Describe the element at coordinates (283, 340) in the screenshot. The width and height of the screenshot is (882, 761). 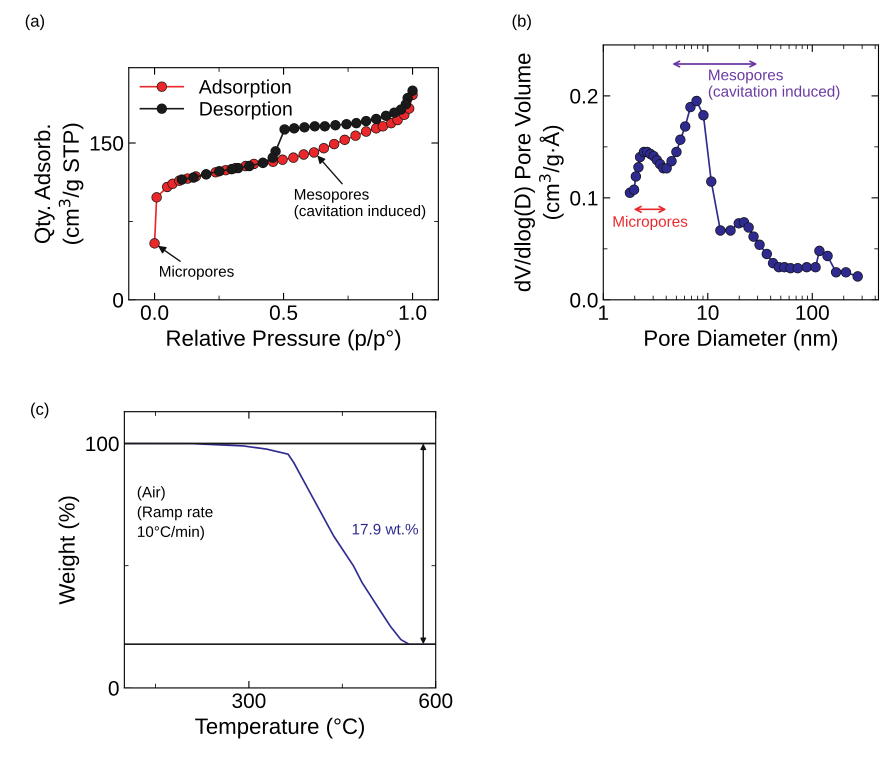
I see `x-axis-title: Relative Pressure (p/p°)` at that location.